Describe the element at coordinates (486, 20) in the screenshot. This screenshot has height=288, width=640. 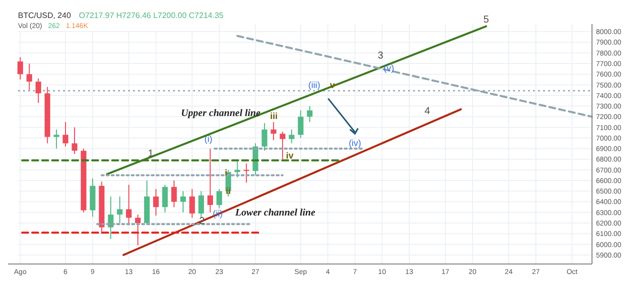
I see `annotation: 5` at that location.